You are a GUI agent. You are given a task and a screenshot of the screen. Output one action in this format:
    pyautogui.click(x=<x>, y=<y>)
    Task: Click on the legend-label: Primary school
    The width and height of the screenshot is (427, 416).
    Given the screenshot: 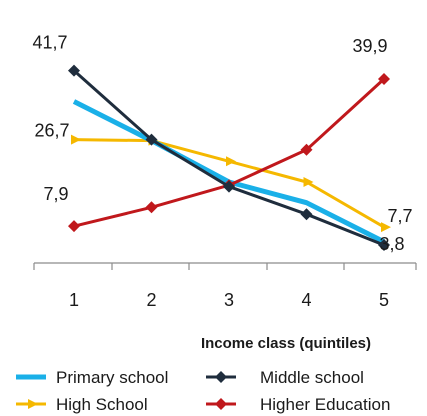 What is the action you would take?
    pyautogui.click(x=112, y=377)
    